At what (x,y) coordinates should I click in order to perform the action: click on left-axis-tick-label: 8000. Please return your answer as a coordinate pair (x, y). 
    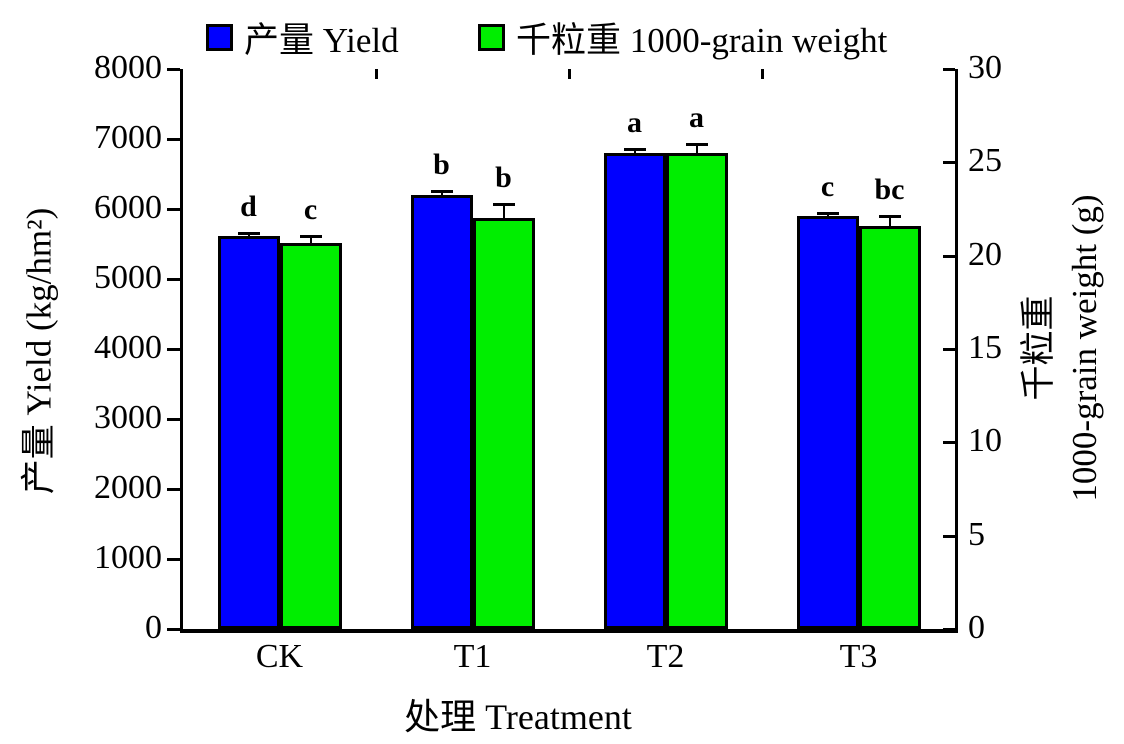
    Looking at the image, I should click on (128, 67).